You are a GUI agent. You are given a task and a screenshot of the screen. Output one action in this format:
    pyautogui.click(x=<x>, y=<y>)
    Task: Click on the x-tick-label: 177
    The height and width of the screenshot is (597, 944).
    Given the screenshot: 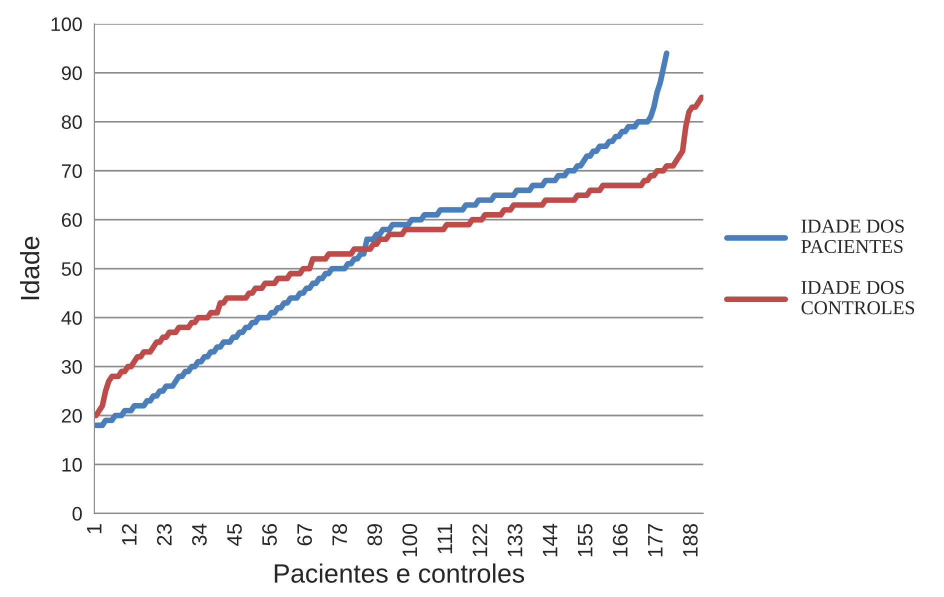 What is the action you would take?
    pyautogui.click(x=655, y=540)
    